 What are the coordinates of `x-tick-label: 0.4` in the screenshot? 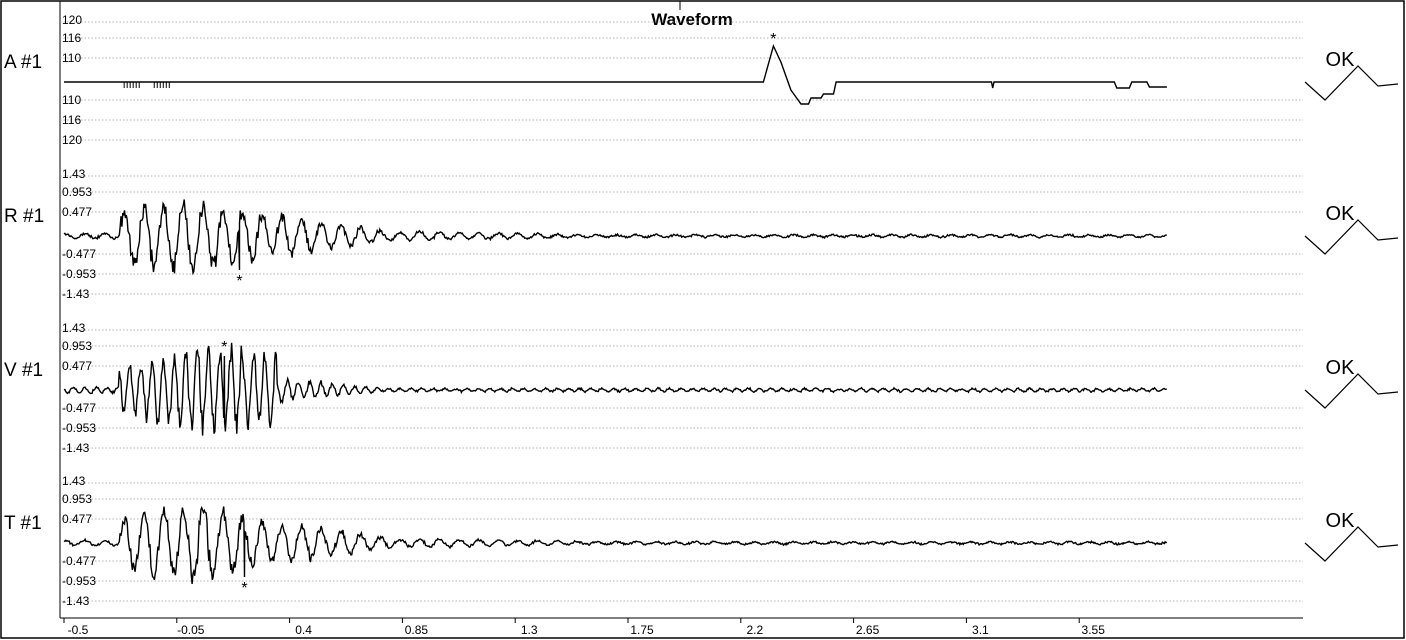 It's located at (303, 630).